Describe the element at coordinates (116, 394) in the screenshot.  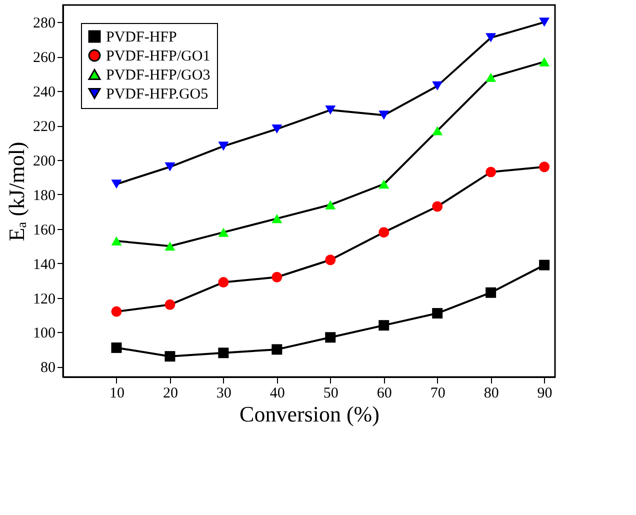
I see `x-tick-label: 10` at that location.